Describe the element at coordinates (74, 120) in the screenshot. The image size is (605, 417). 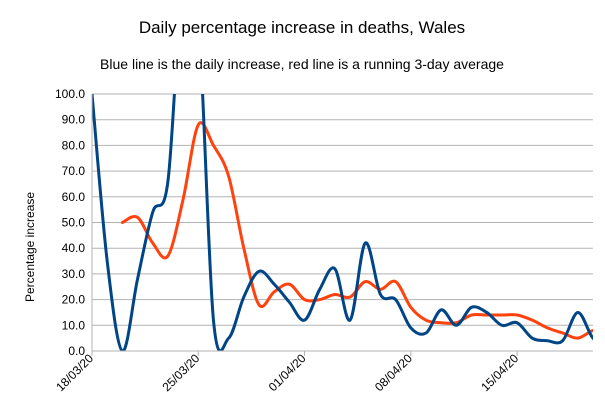
I see `y-tick-label: 90.0` at that location.